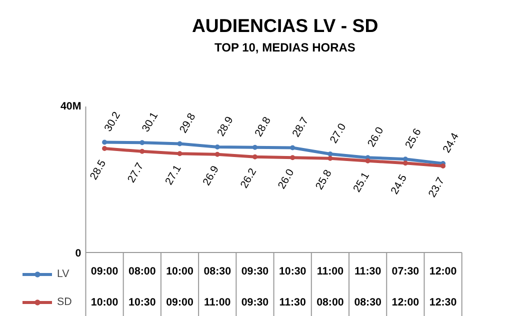 The width and height of the screenshot is (514, 316). Describe the element at coordinates (63, 274) in the screenshot. I see `legend-label: LV` at that location.